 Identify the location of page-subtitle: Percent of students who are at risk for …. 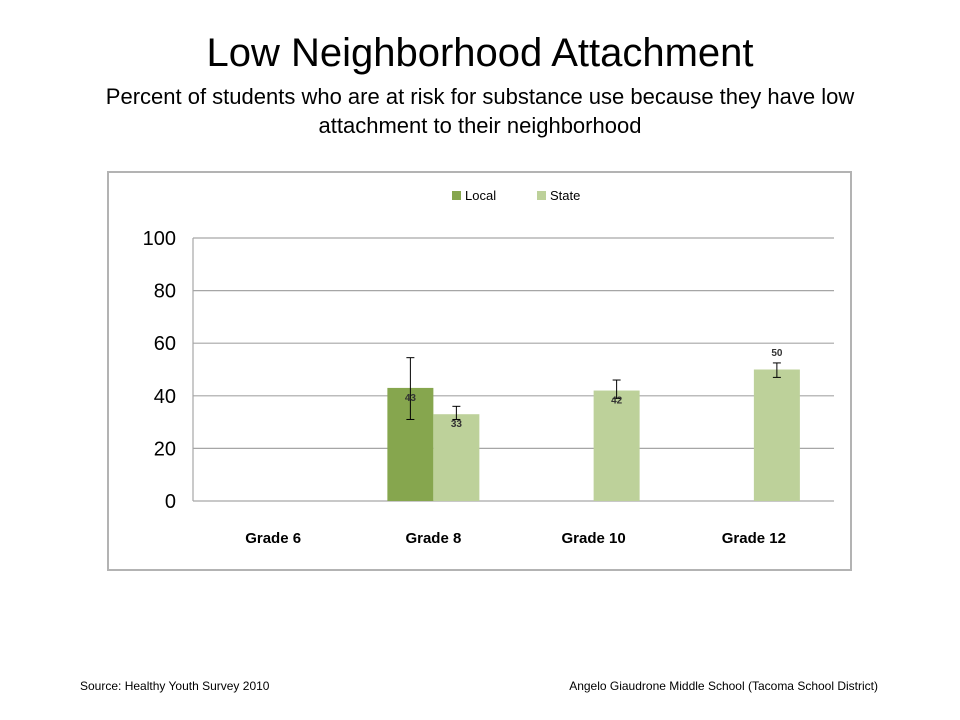
(480, 111).